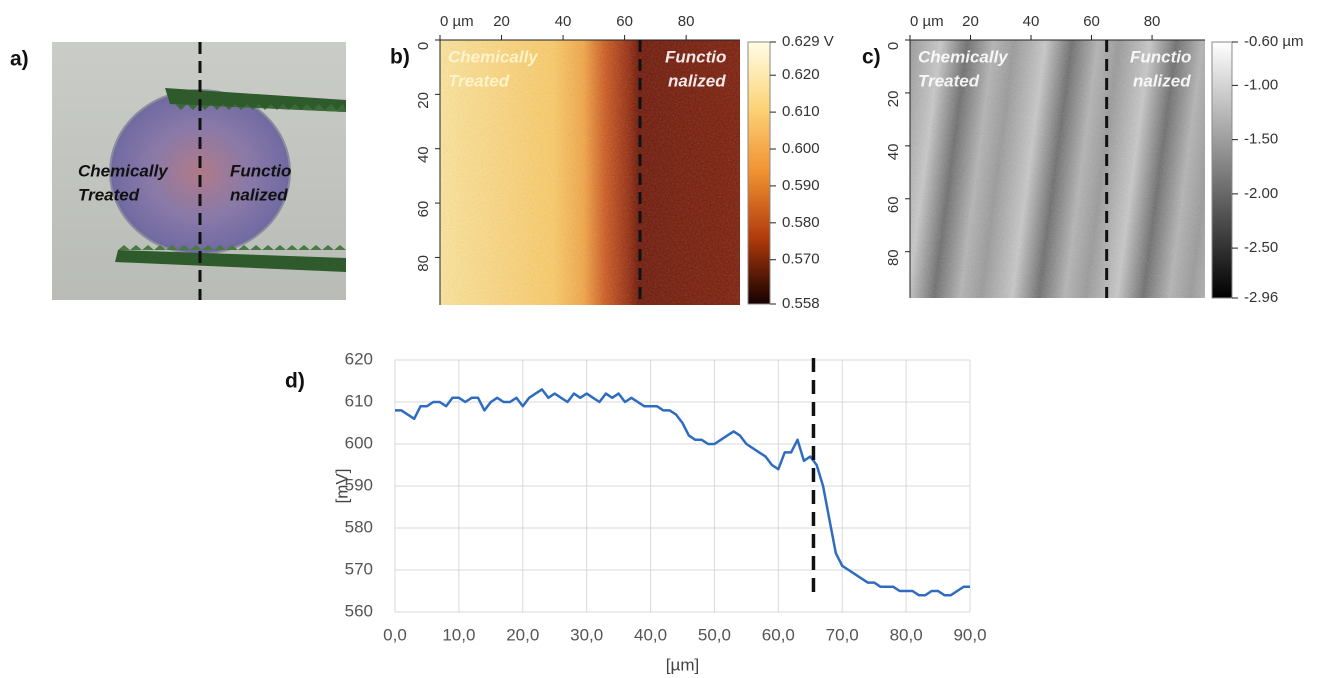 The width and height of the screenshot is (1325, 678). Describe the element at coordinates (808, 41) in the screenshot. I see `colorbar-tick-label: 0.629 V` at that location.